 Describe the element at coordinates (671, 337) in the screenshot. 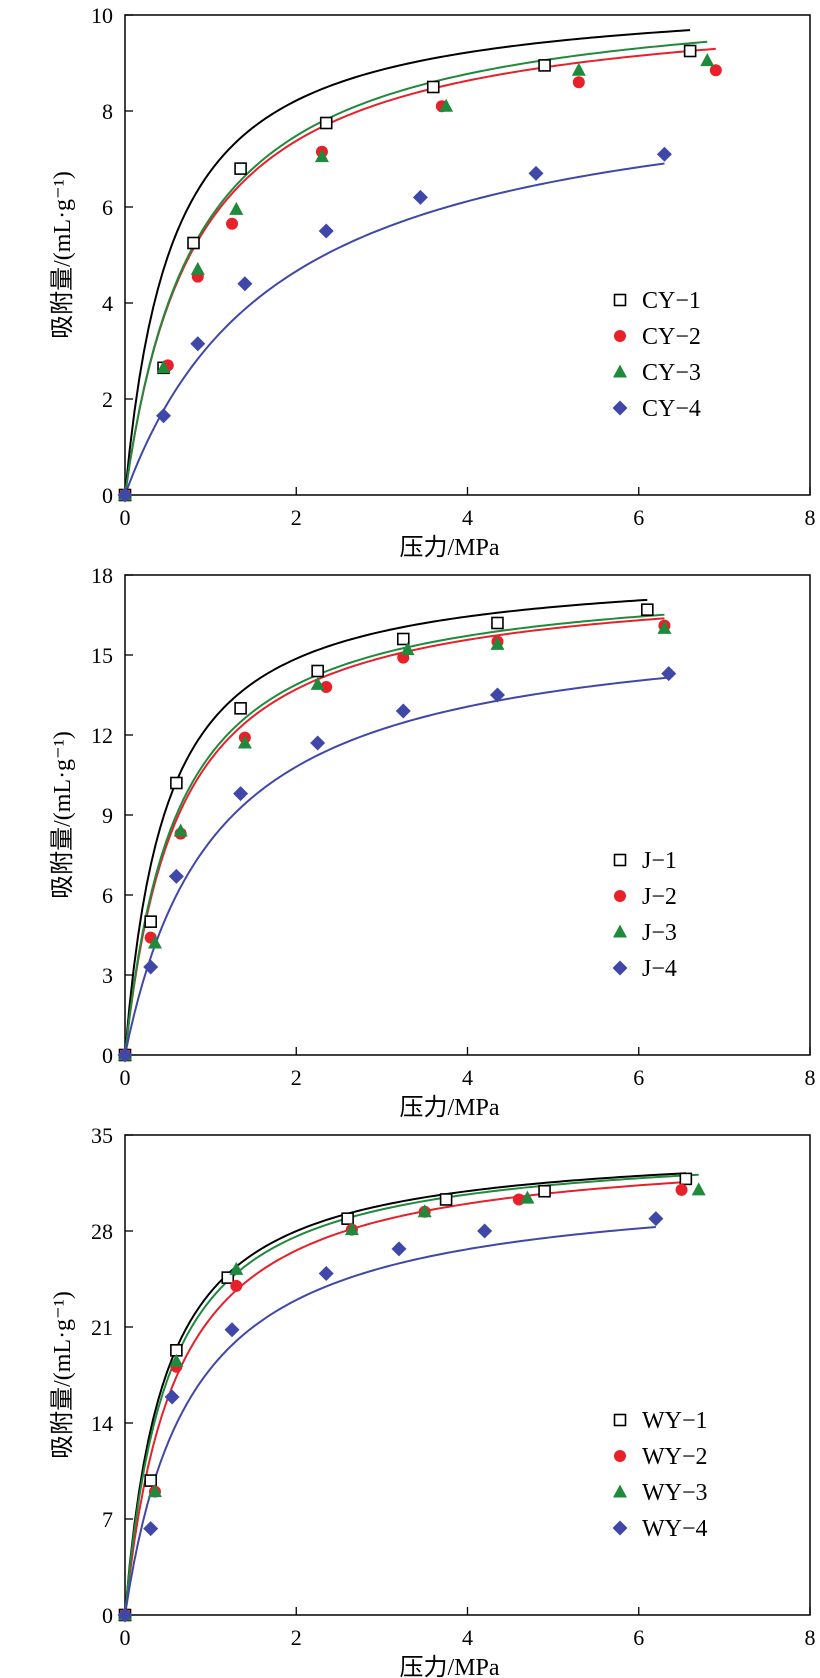

I see `legend-label: CY−2` at that location.